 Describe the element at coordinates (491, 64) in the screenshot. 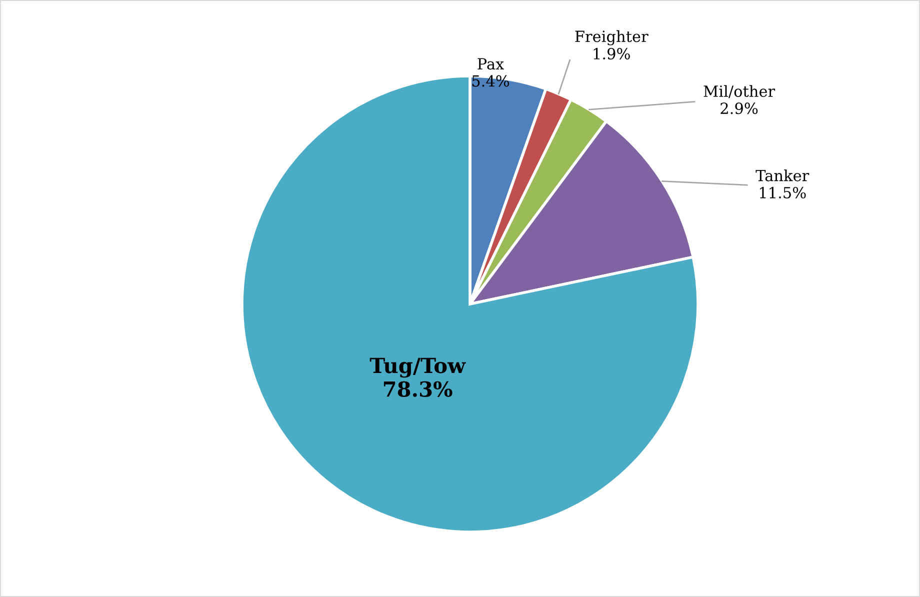

I see `slice-label: Pax` at that location.